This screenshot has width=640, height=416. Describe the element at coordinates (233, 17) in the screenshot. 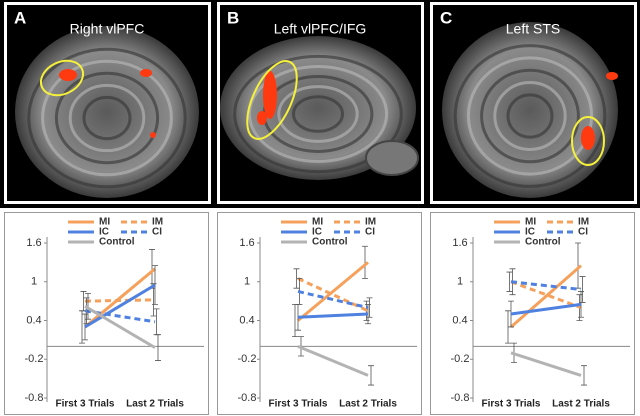

I see `panel-letter: B` at that location.